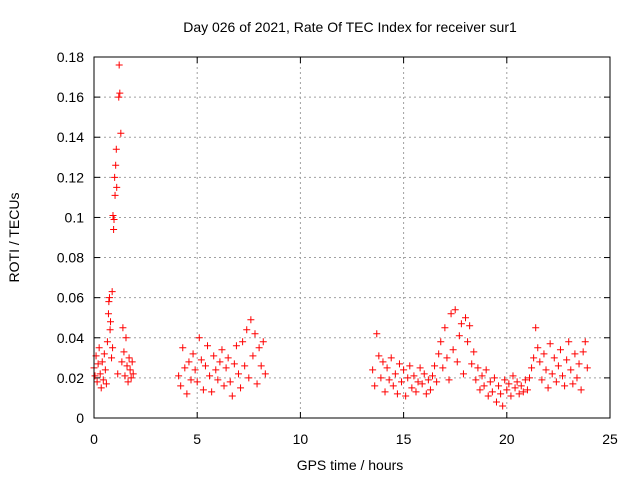  I want to click on y-tick-label: 0.1, so click(75, 217).